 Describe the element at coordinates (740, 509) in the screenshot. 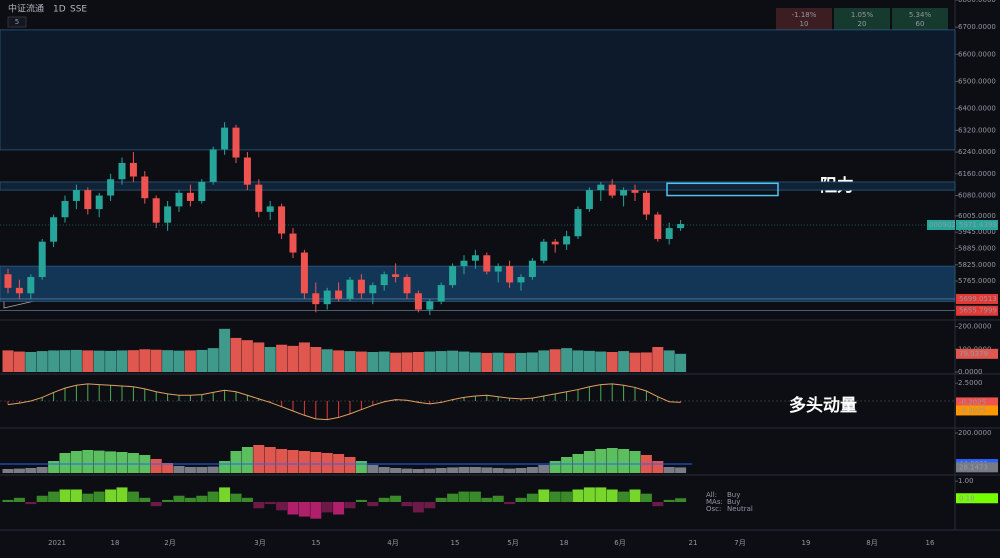

I see `legend-value: Neutral` at that location.